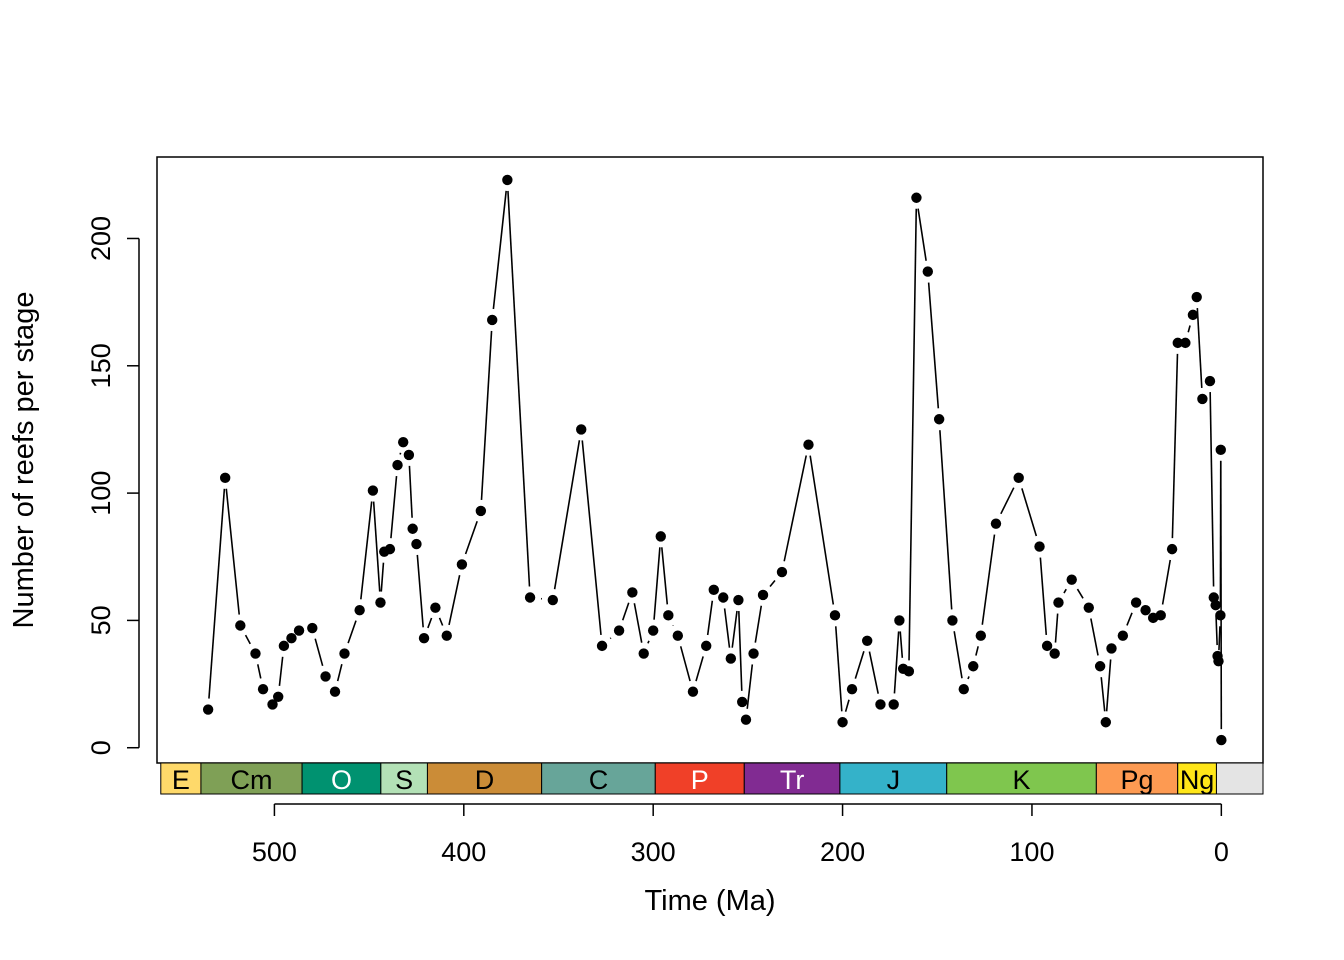 The width and height of the screenshot is (1344, 960). What do you see at coordinates (101, 365) in the screenshot?
I see `y-tick-label: 150` at bounding box center [101, 365].